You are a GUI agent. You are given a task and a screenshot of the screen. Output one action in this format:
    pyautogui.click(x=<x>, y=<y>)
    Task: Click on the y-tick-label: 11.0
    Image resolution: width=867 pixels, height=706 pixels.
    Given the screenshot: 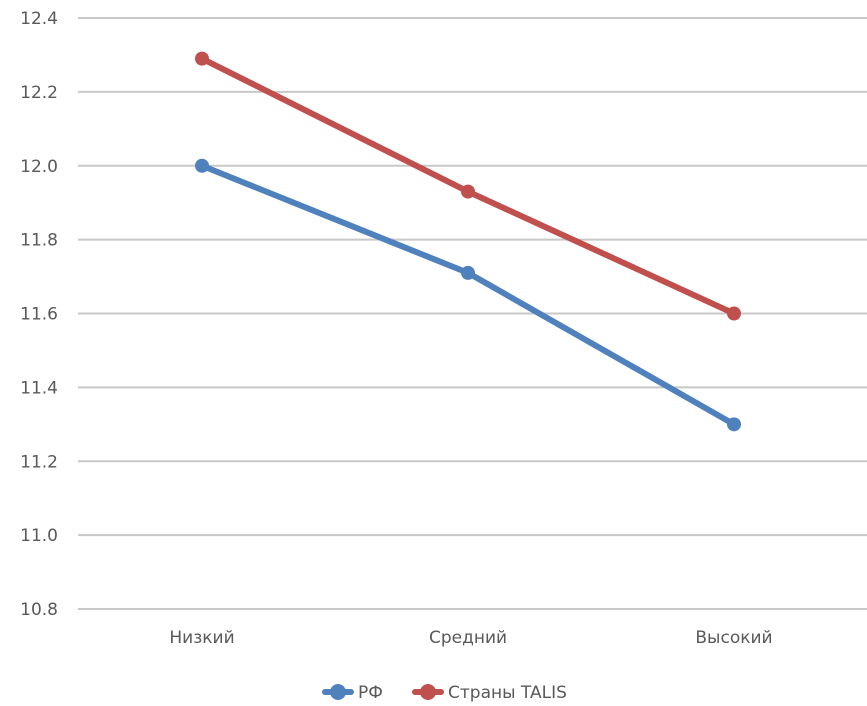 What is the action you would take?
    pyautogui.click(x=39, y=536)
    